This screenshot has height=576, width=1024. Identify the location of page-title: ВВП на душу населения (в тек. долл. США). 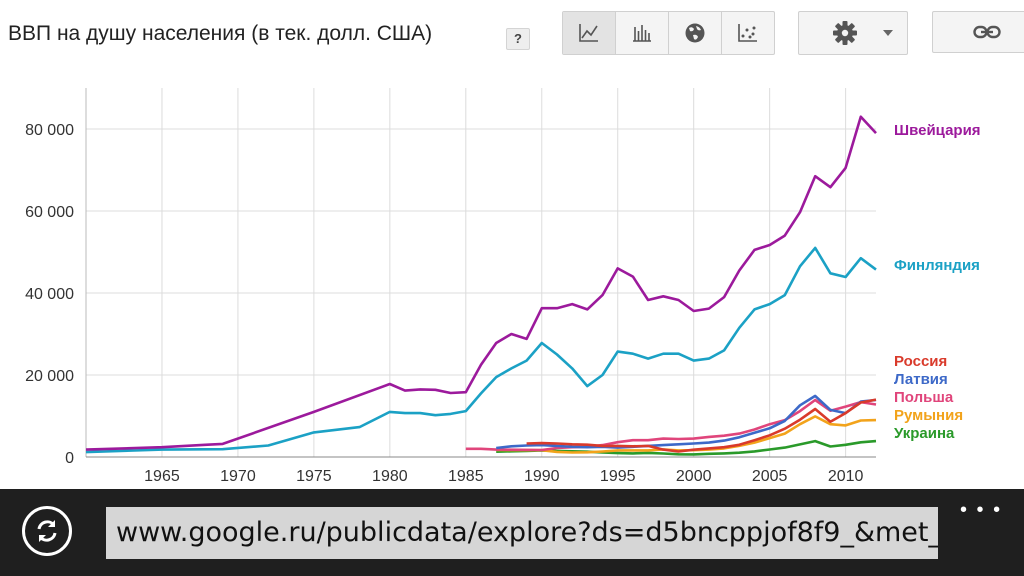
(220, 33).